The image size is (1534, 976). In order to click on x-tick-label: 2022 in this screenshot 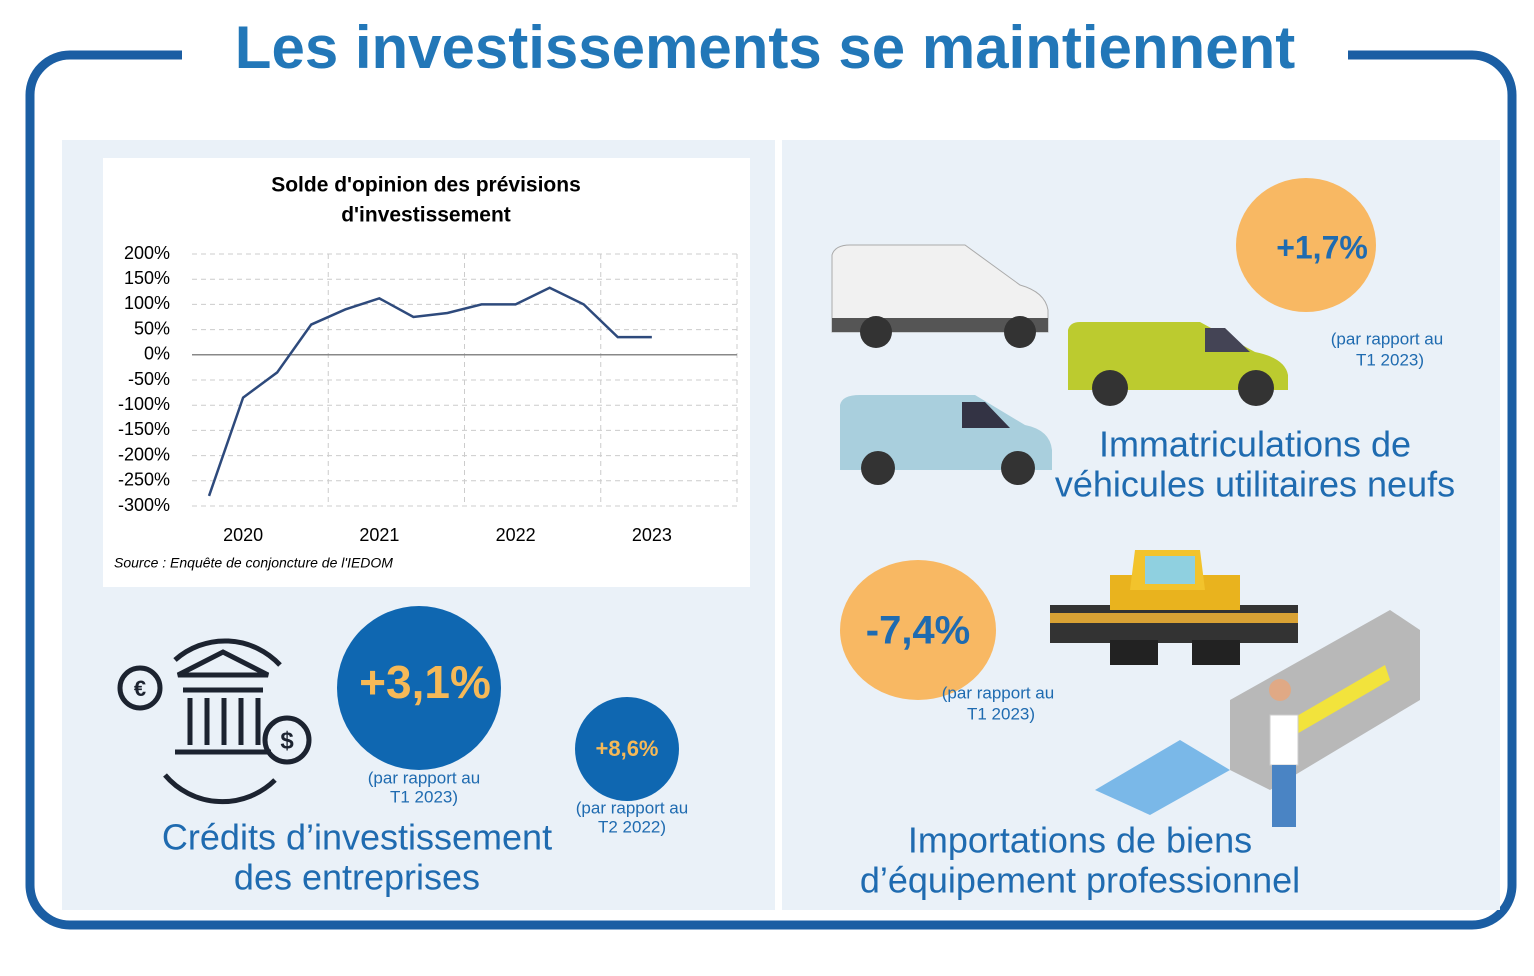, I will do `click(516, 535)`.